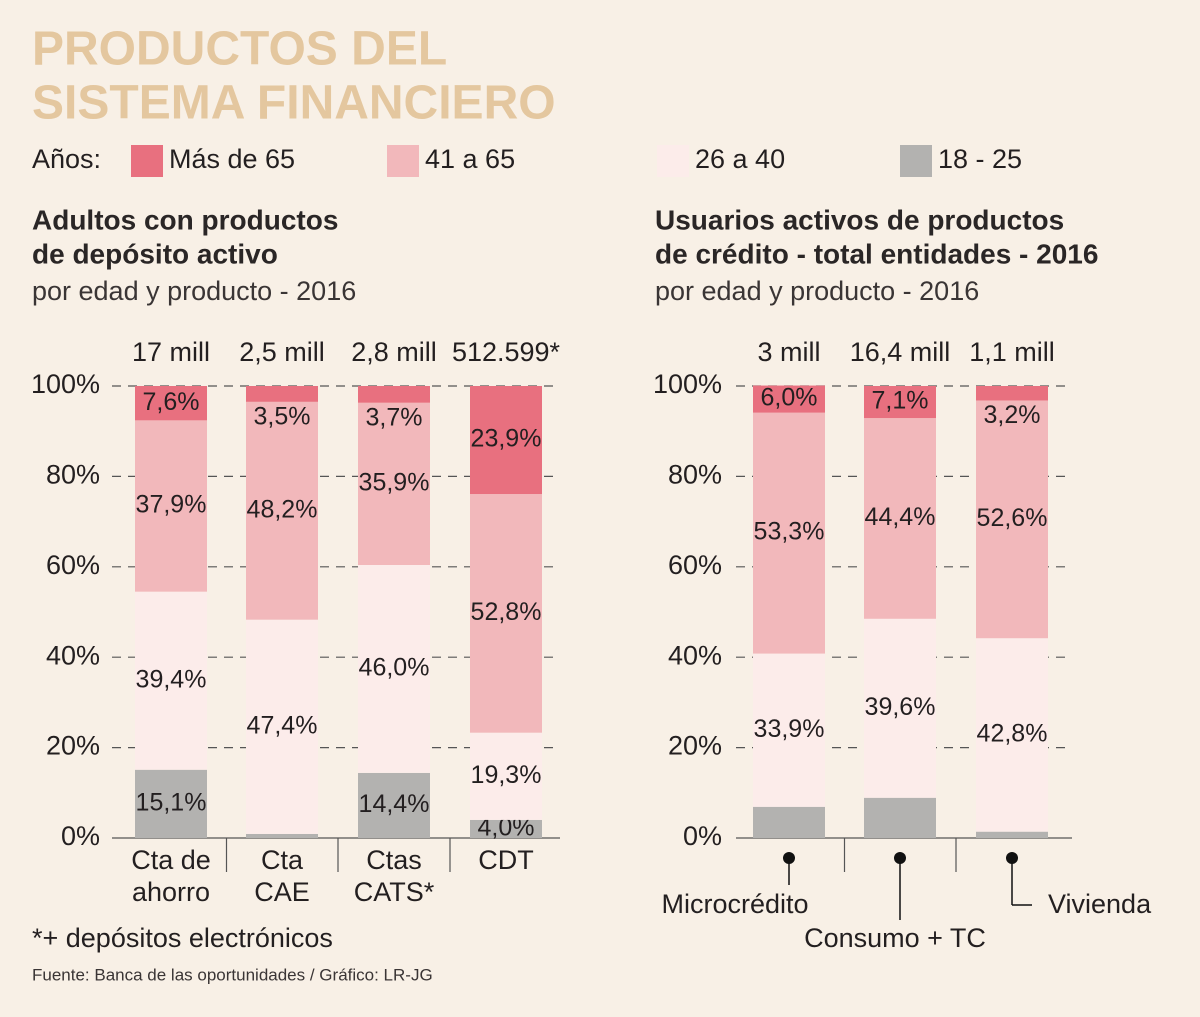 Image resolution: width=1200 pixels, height=1017 pixels. What do you see at coordinates (895, 938) in the screenshot?
I see `x-tick-label: Consumo + TC` at bounding box center [895, 938].